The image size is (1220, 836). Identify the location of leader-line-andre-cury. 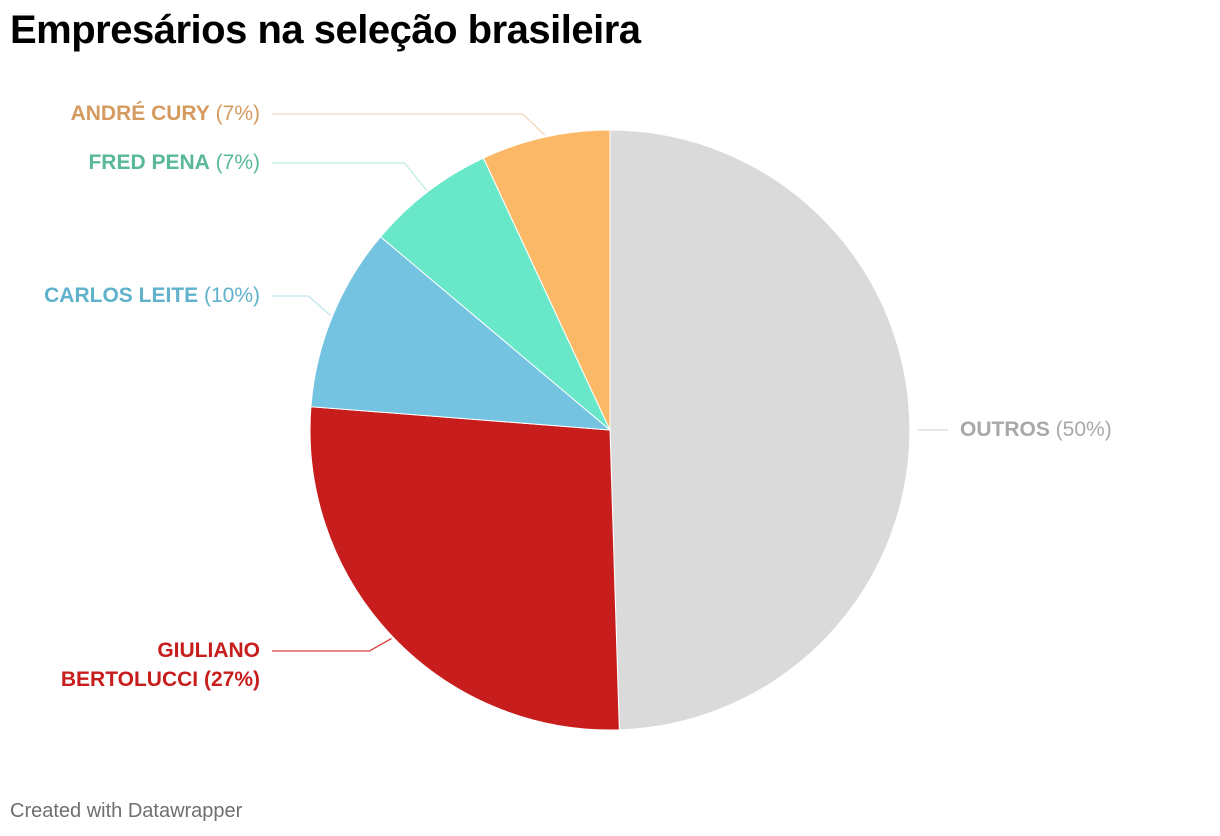
(409, 124).